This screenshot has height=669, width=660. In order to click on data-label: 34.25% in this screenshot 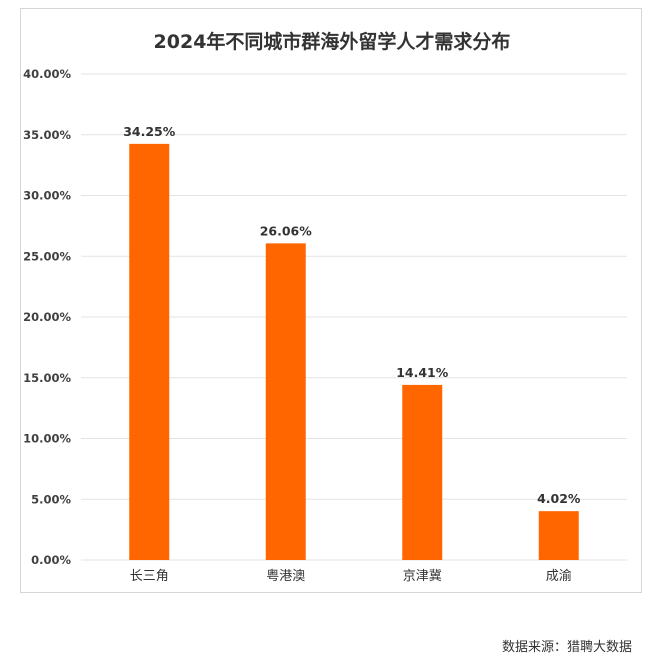, I will do `click(149, 131)`.